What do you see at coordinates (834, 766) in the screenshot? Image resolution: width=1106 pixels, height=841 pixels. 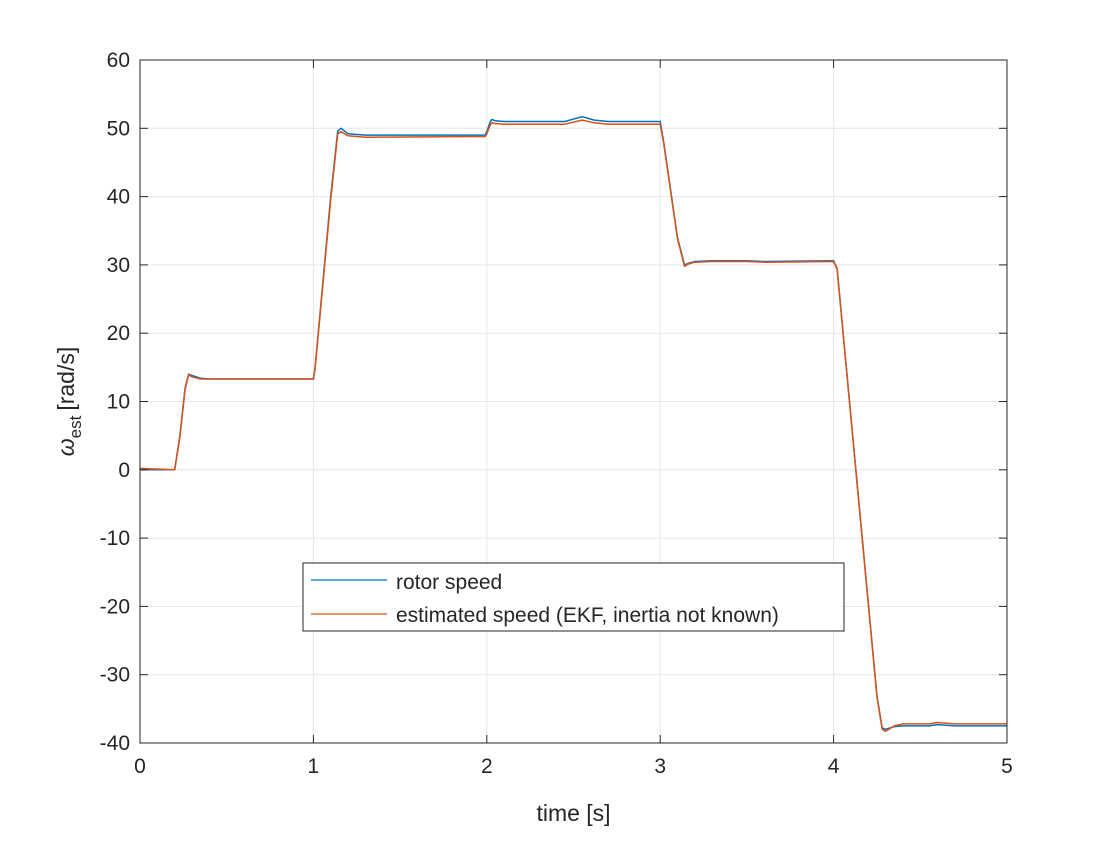 I see `x-tick-label: 4` at bounding box center [834, 766].